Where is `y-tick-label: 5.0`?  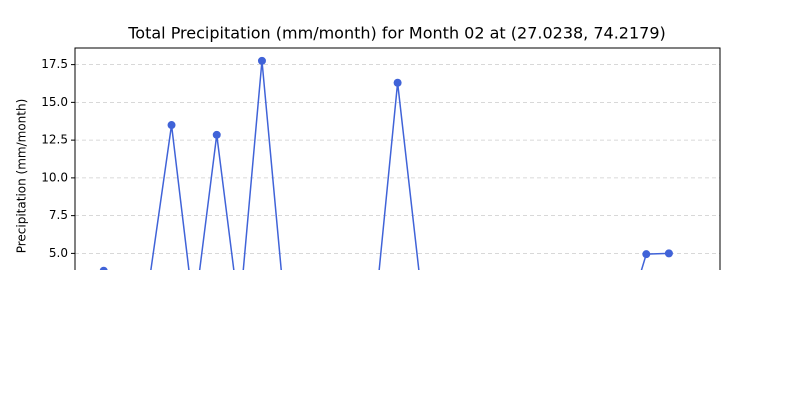 y-tick-label: 5.0 is located at coordinates (58, 253).